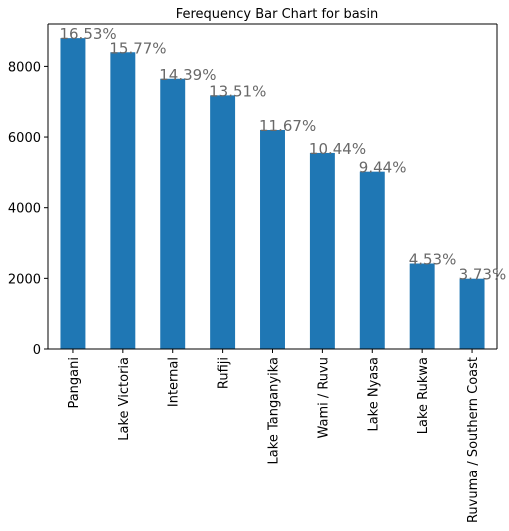  What do you see at coordinates (87, 34) in the screenshot?
I see `percent-label: 16.53%` at bounding box center [87, 34].